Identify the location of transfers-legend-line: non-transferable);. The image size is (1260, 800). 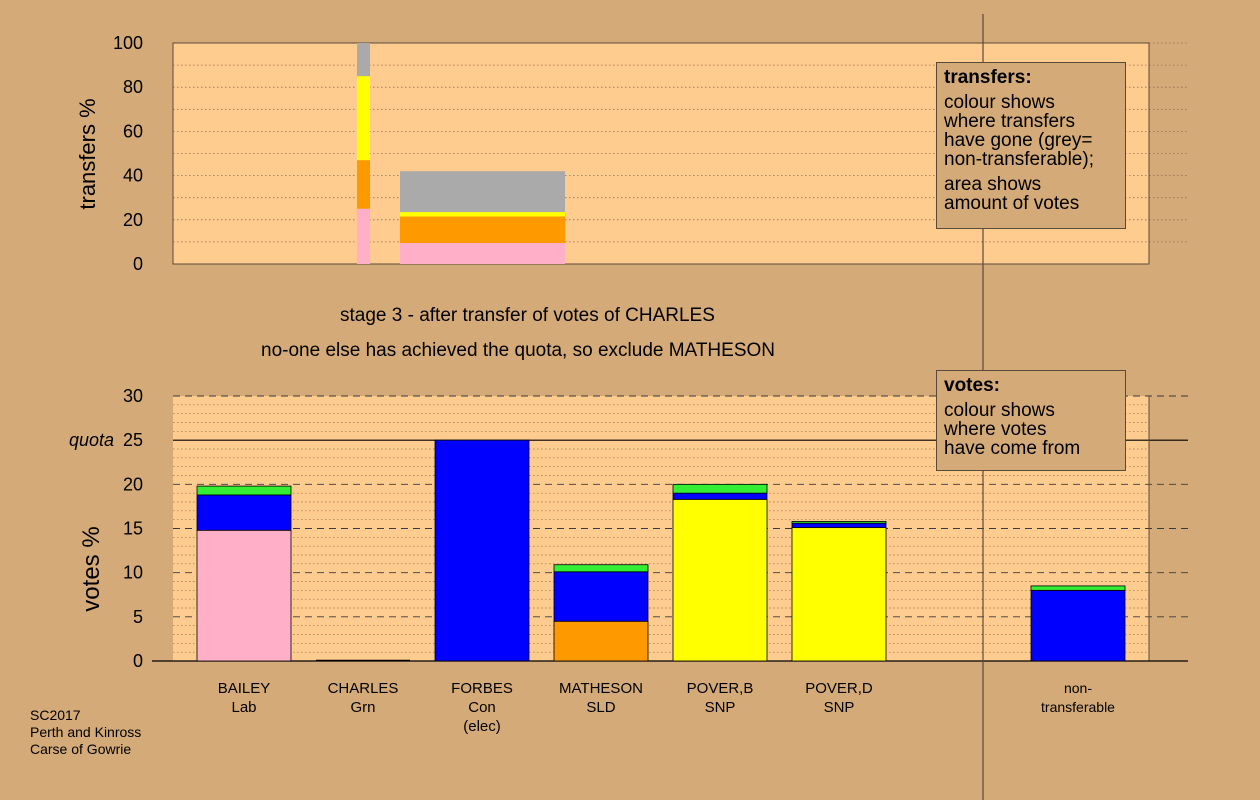
(1019, 159).